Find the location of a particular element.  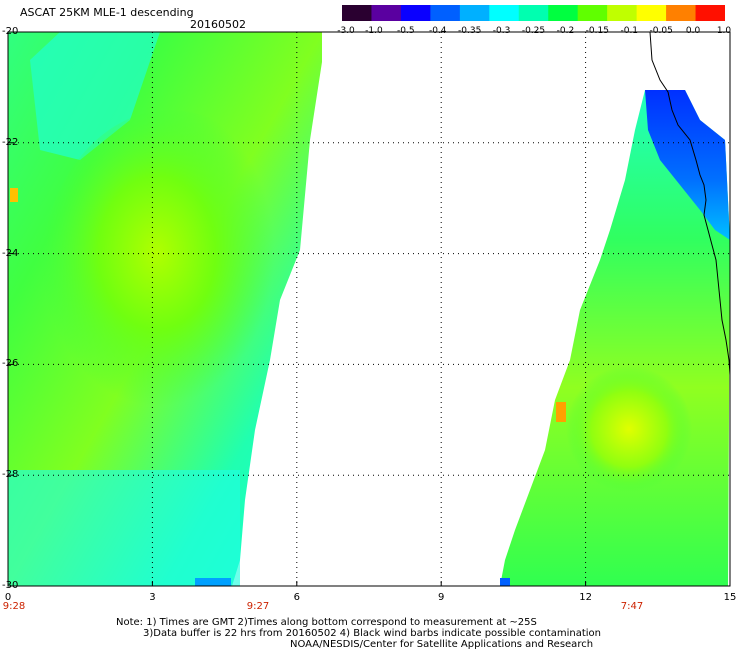

colorbar is located at coordinates (533, 13).